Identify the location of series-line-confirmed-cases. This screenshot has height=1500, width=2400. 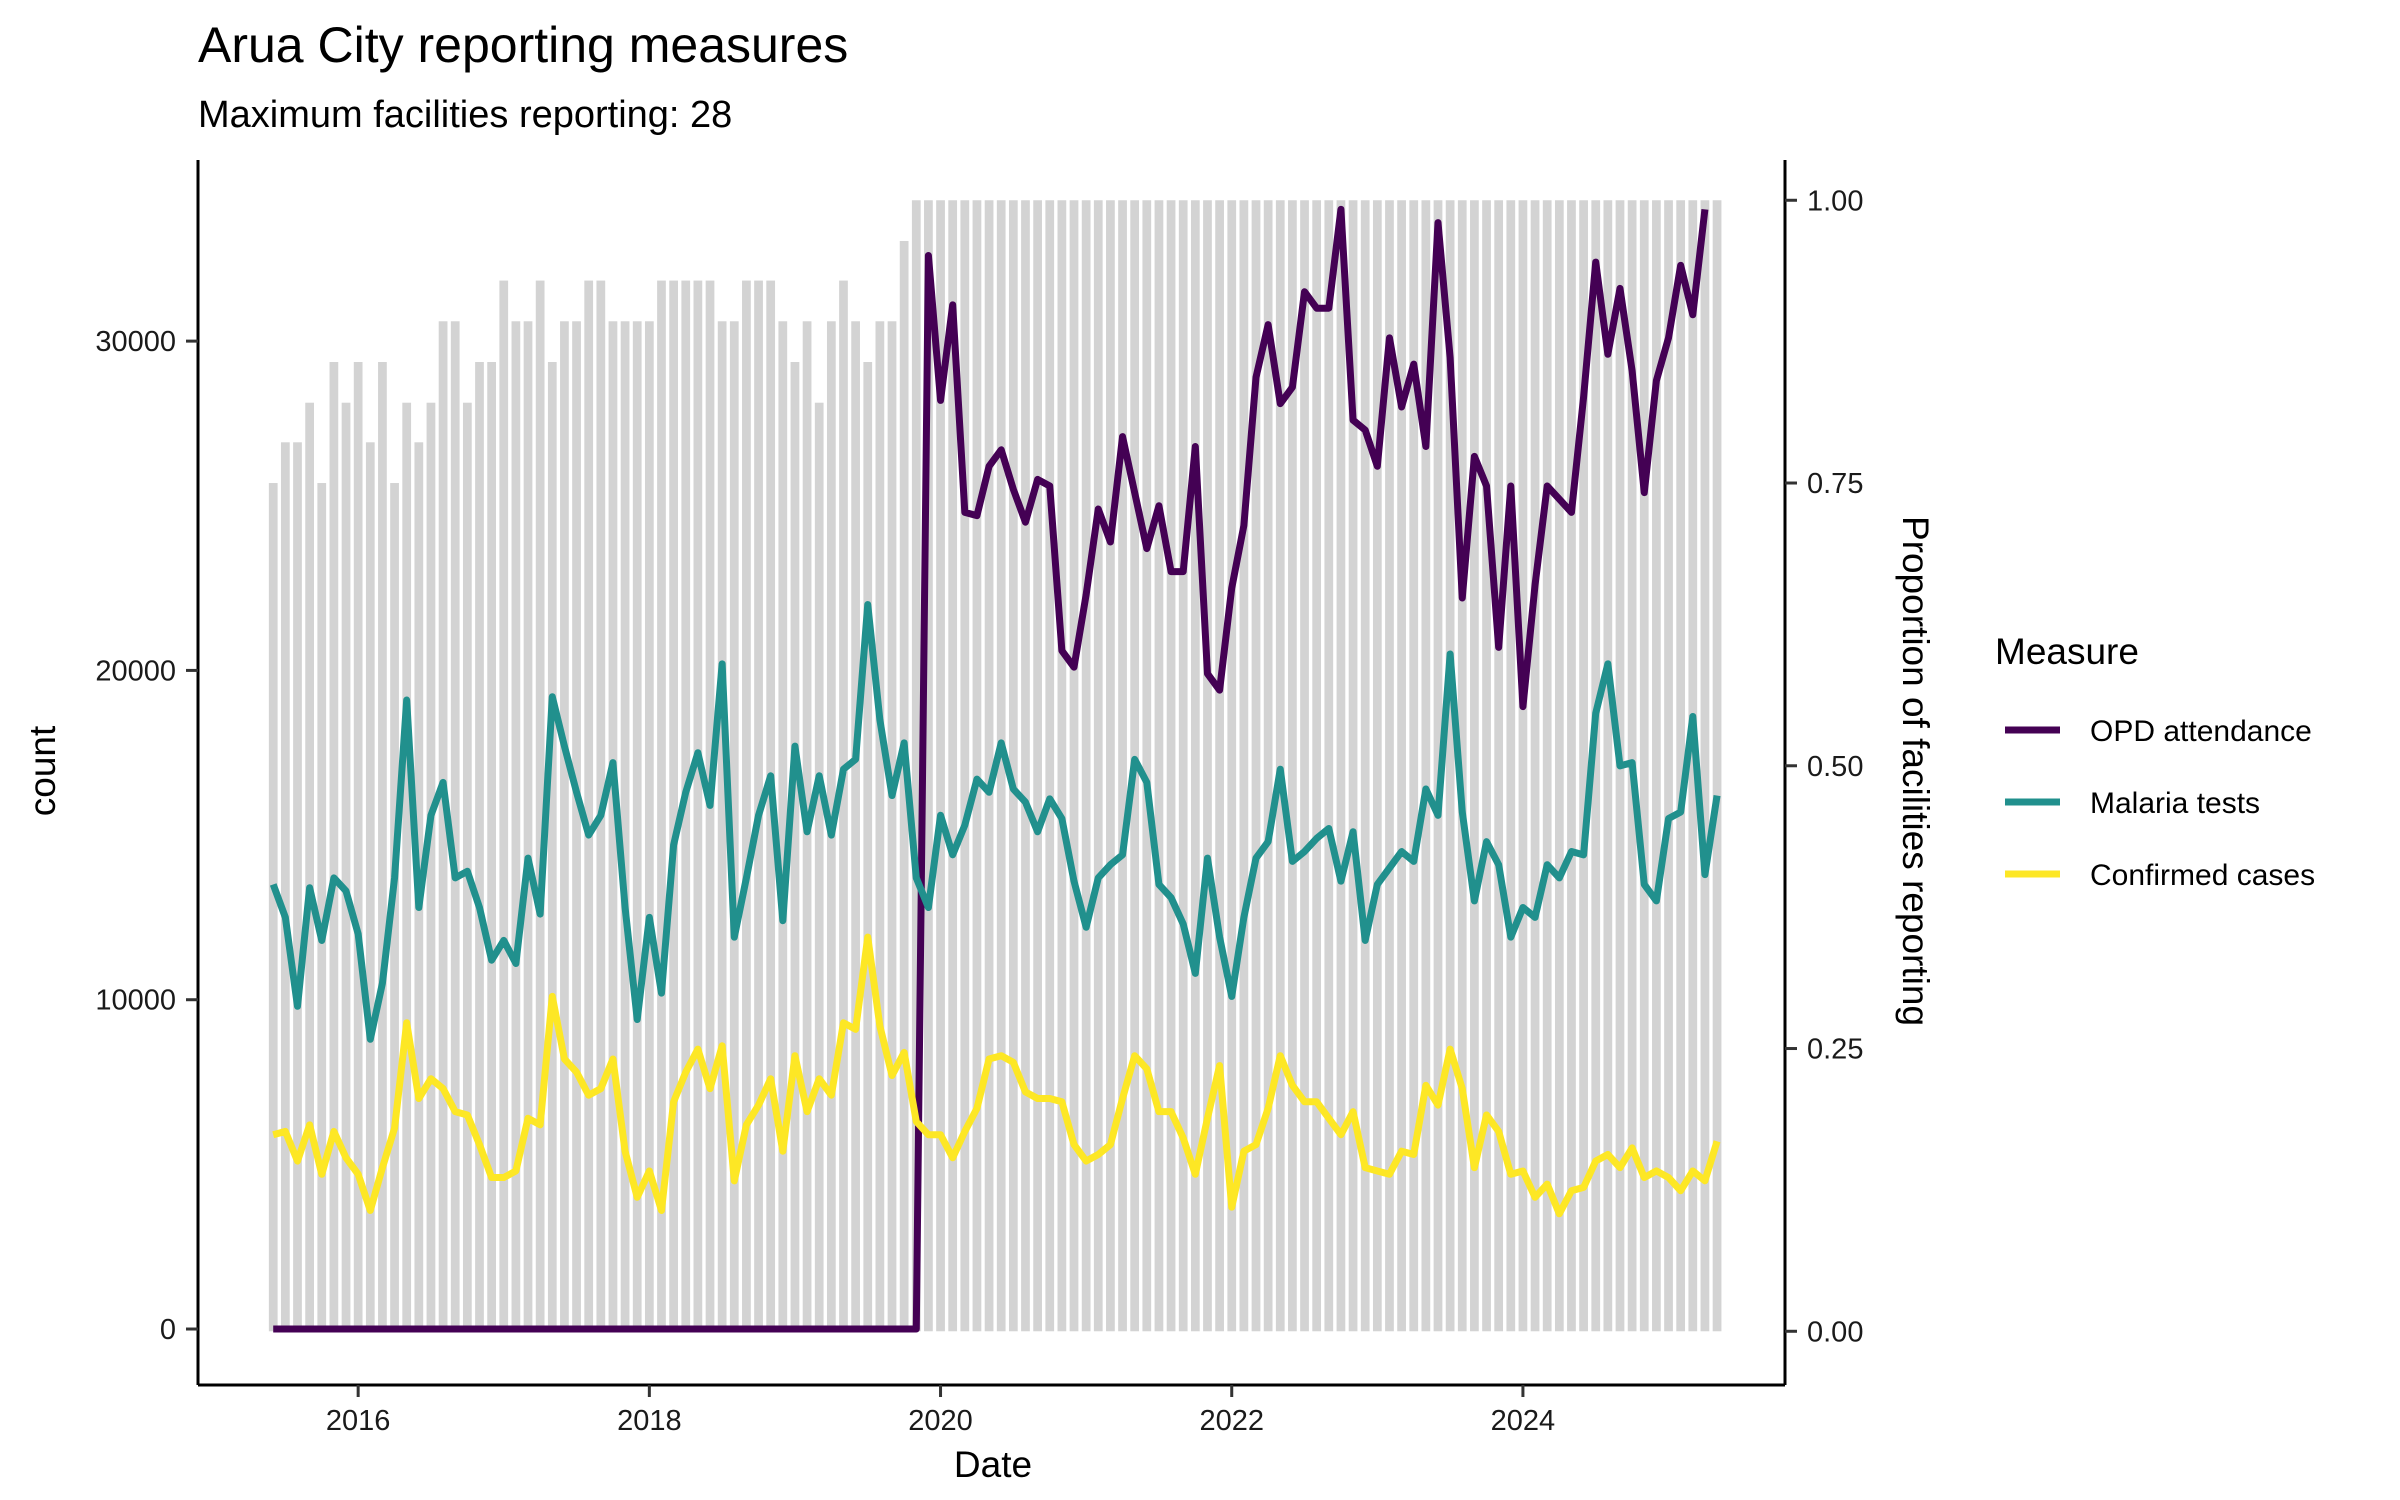
(996, 1075).